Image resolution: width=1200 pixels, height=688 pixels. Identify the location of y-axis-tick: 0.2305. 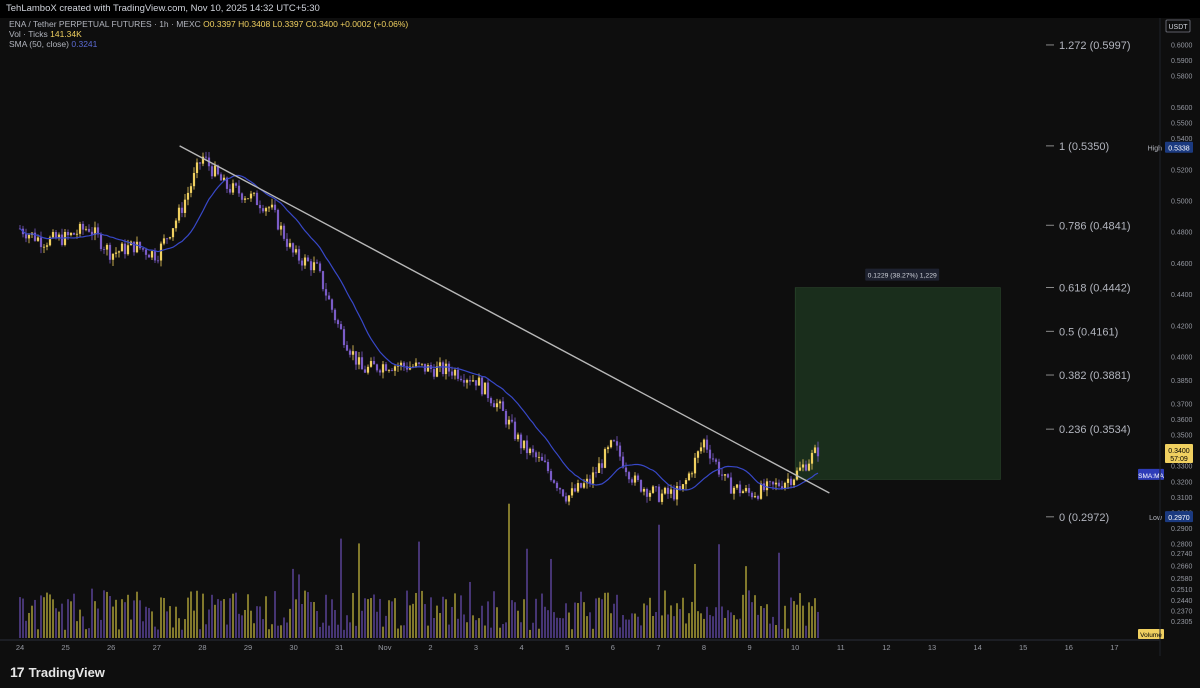
(1182, 622).